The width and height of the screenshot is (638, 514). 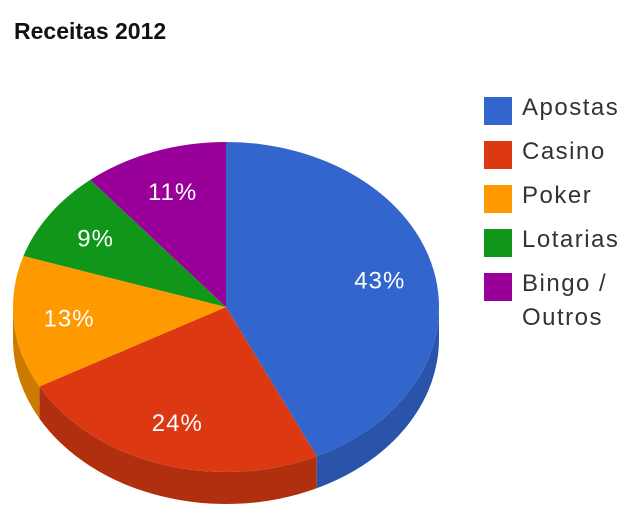 I want to click on pie-slice-lotarias, so click(x=125, y=243).